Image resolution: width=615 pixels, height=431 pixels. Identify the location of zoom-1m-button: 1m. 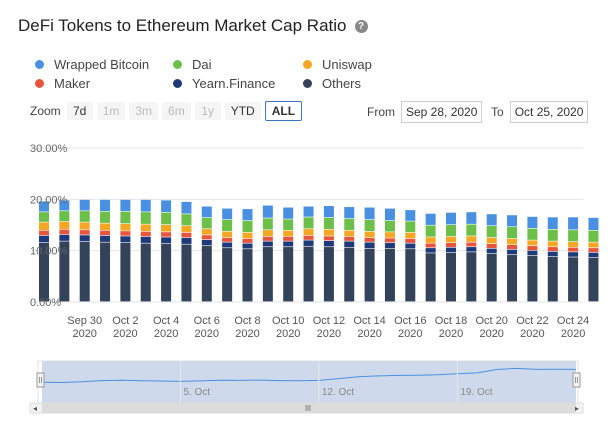
(111, 111).